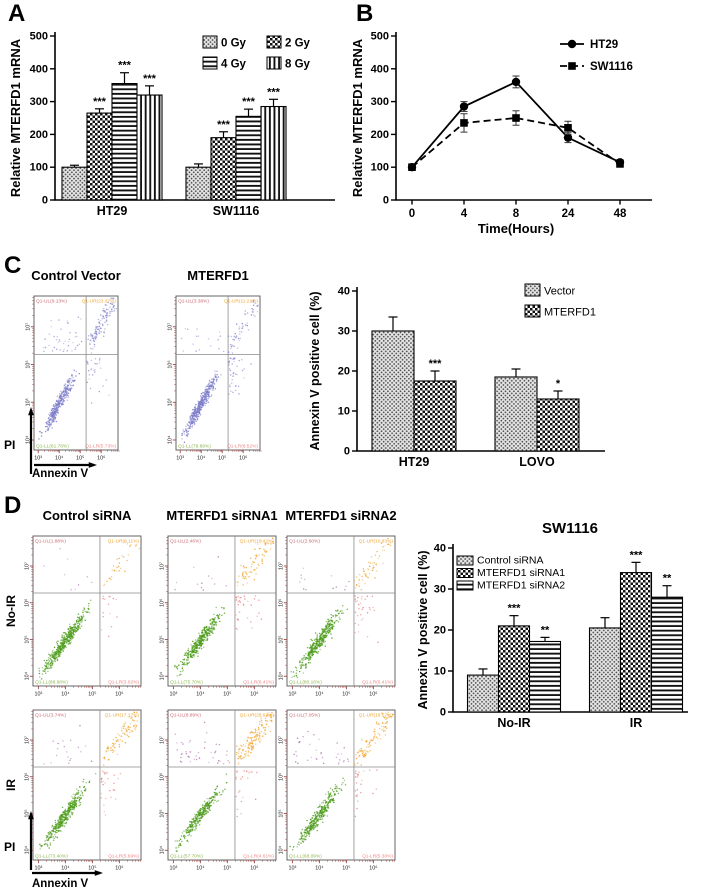  I want to click on category-label: No-IR, so click(513, 723).